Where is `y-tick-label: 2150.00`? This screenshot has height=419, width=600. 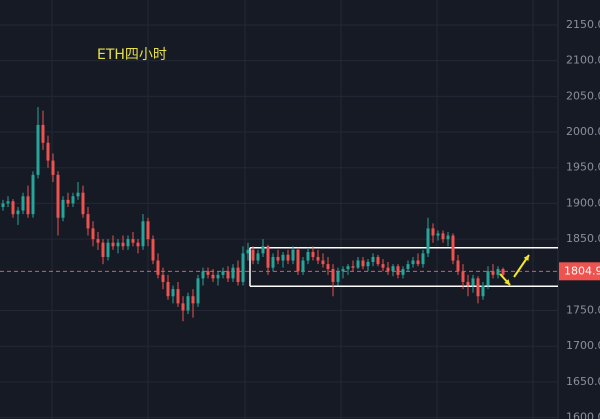 y-tick-label: 2150.00 is located at coordinates (583, 24).